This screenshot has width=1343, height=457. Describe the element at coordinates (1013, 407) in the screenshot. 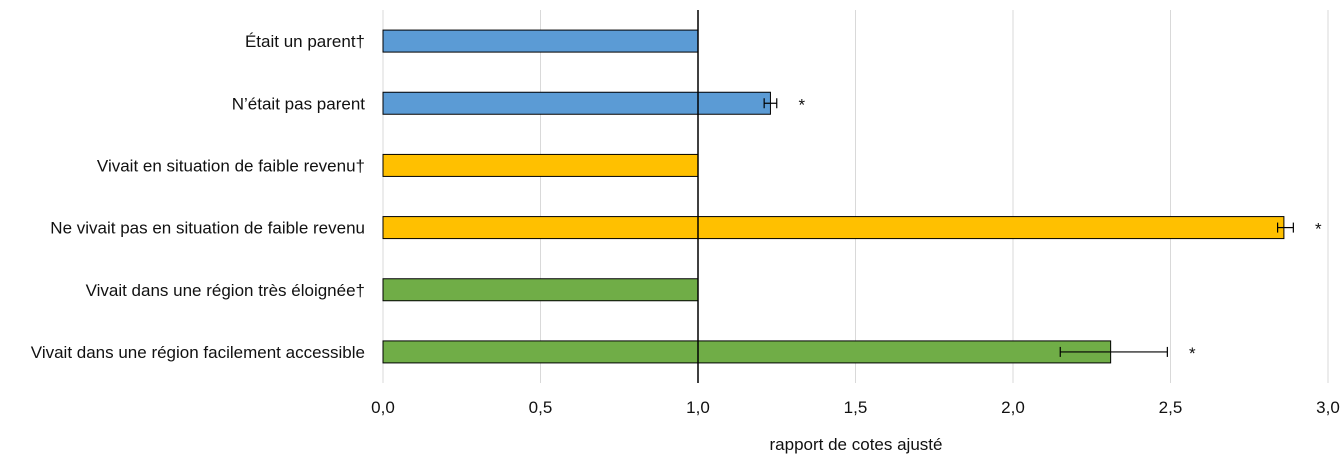

I see `x-tick-label: 2,0` at that location.